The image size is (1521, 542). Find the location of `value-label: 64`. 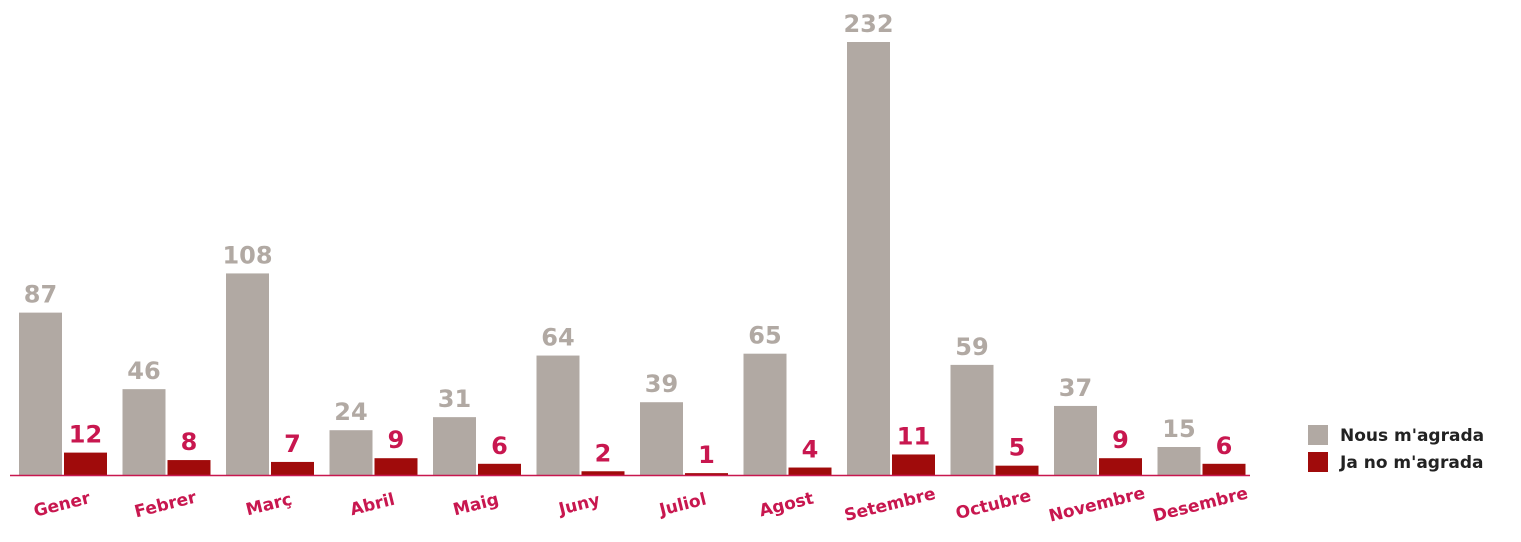

value-label: 64 is located at coordinates (557, 338).